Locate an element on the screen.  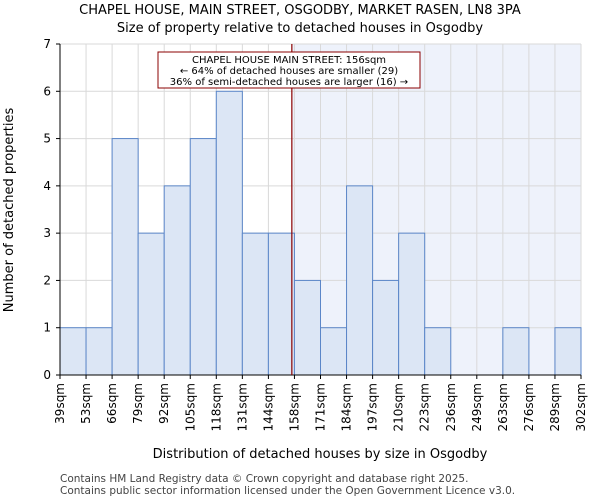
x-tick-label: 158sqm is located at coordinates (294, 407).